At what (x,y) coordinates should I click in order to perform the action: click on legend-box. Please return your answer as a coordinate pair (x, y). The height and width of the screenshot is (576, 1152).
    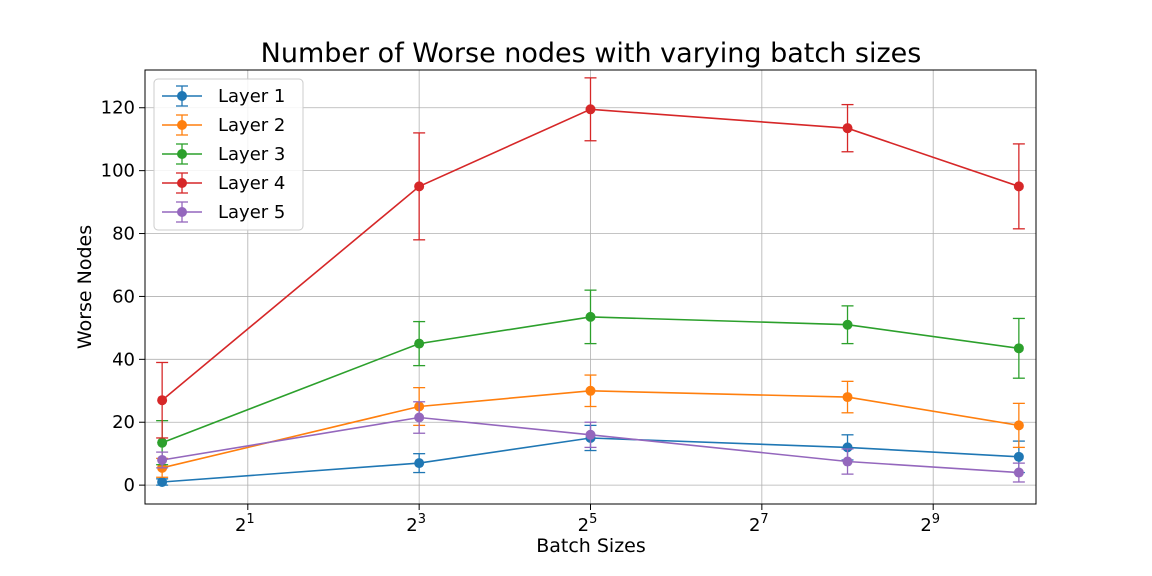
    Looking at the image, I should click on (228, 154).